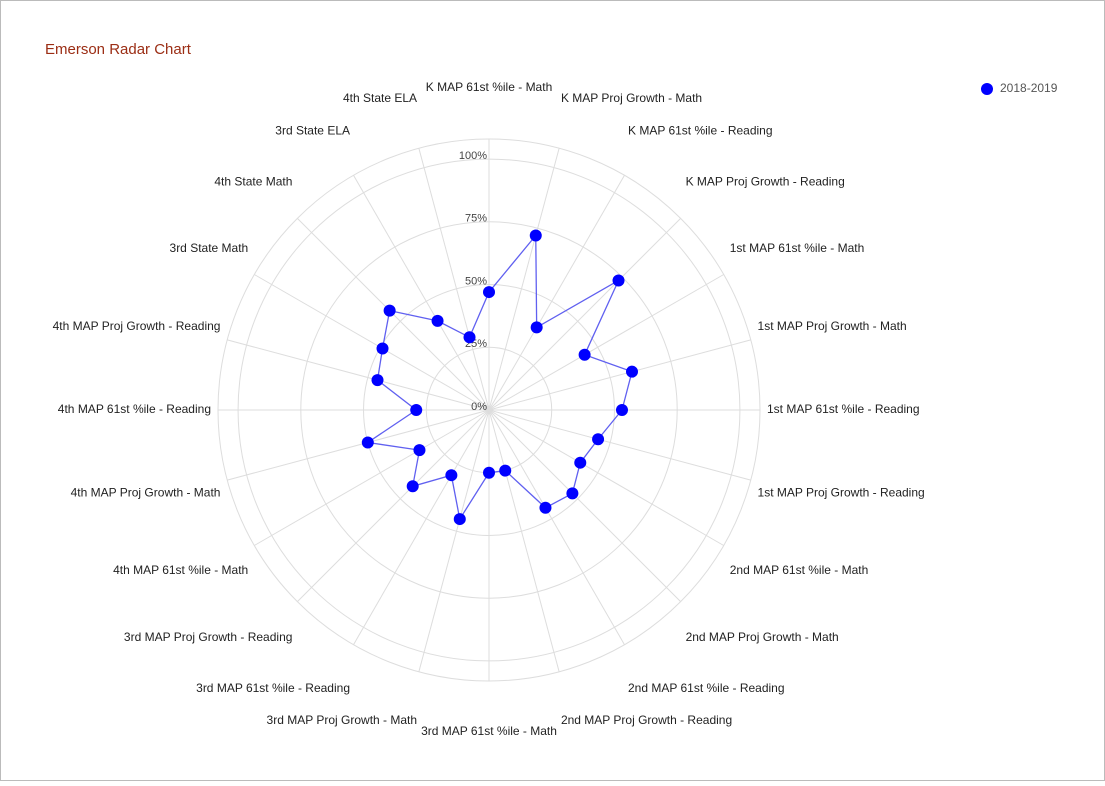 The image size is (1105, 786). What do you see at coordinates (832, 326) in the screenshot?
I see `category-label: 1st MAP Proj Growth - Math` at bounding box center [832, 326].